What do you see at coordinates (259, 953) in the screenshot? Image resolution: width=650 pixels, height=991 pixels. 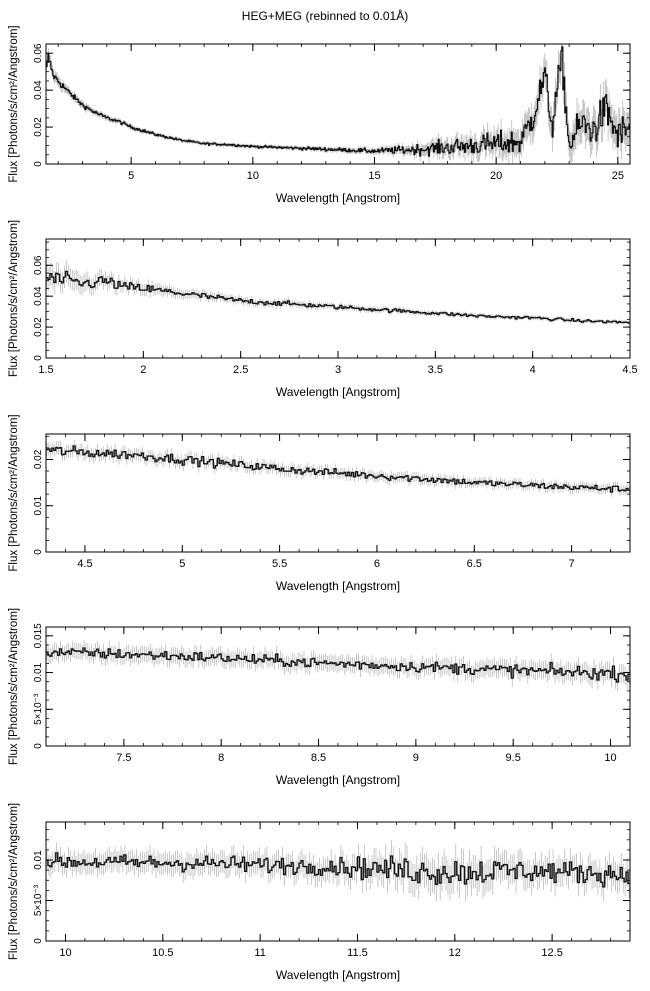 I see `x-tick-label: 11` at bounding box center [259, 953].